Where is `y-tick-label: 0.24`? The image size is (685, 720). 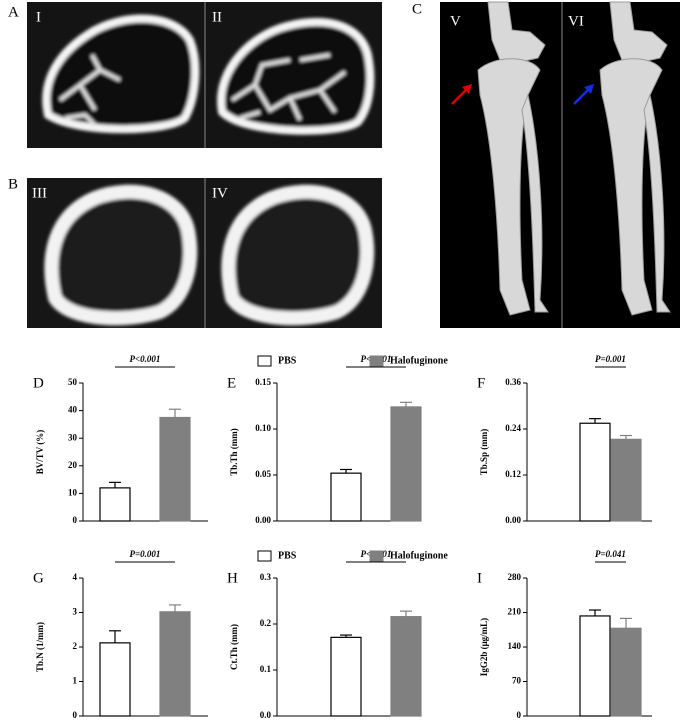 y-tick-label: 0.24 is located at coordinates (513, 428).